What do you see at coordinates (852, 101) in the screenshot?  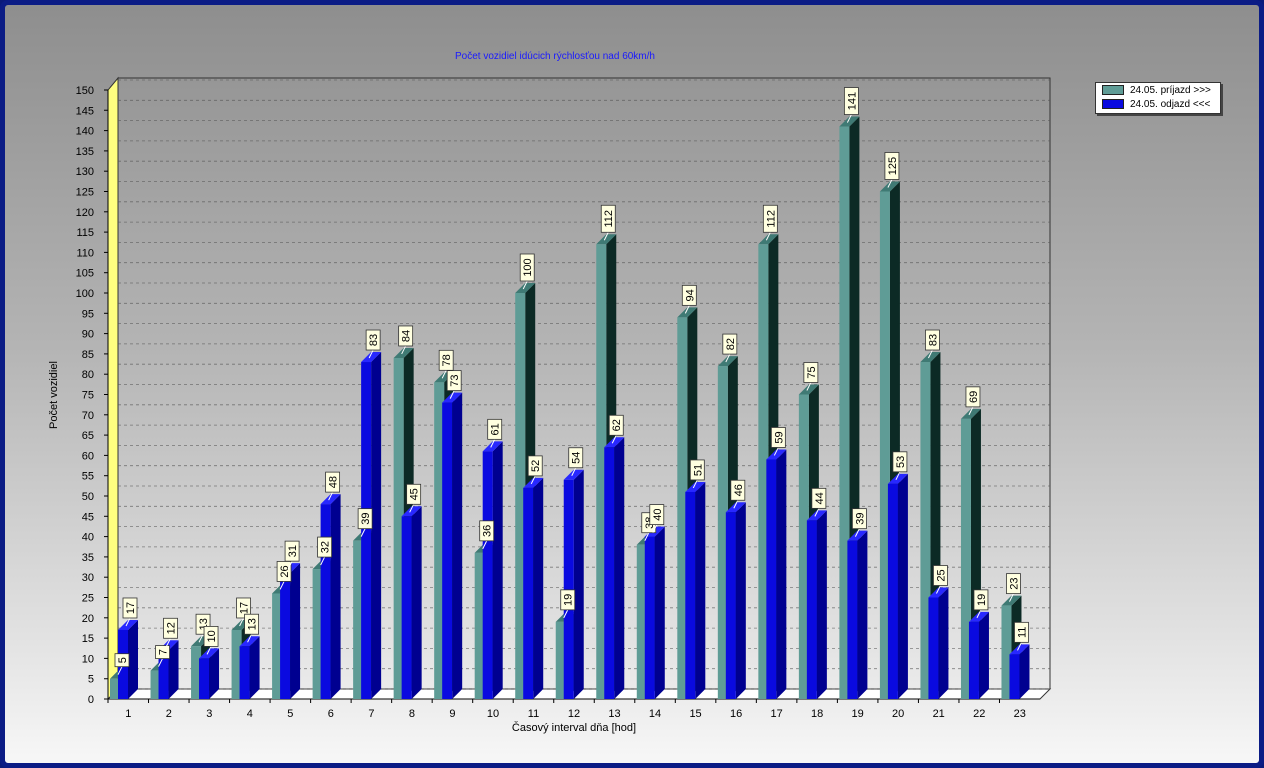 I see `data-label: 141` at bounding box center [852, 101].